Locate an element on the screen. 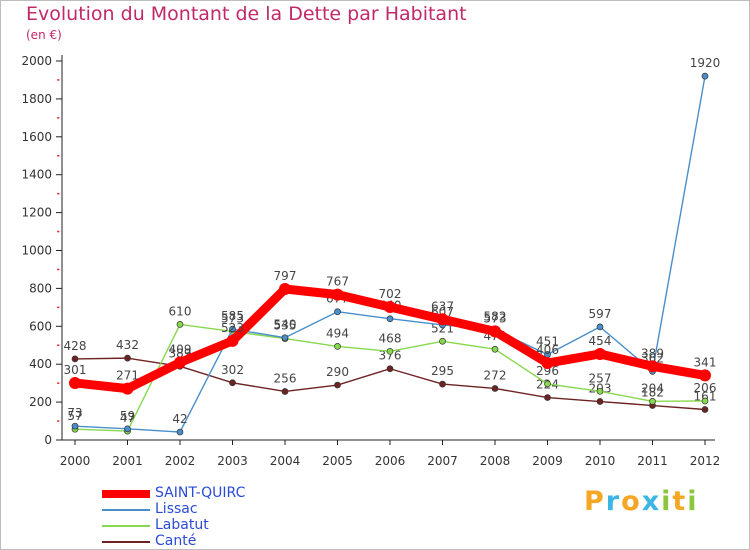  data-label: 454 is located at coordinates (600, 341).